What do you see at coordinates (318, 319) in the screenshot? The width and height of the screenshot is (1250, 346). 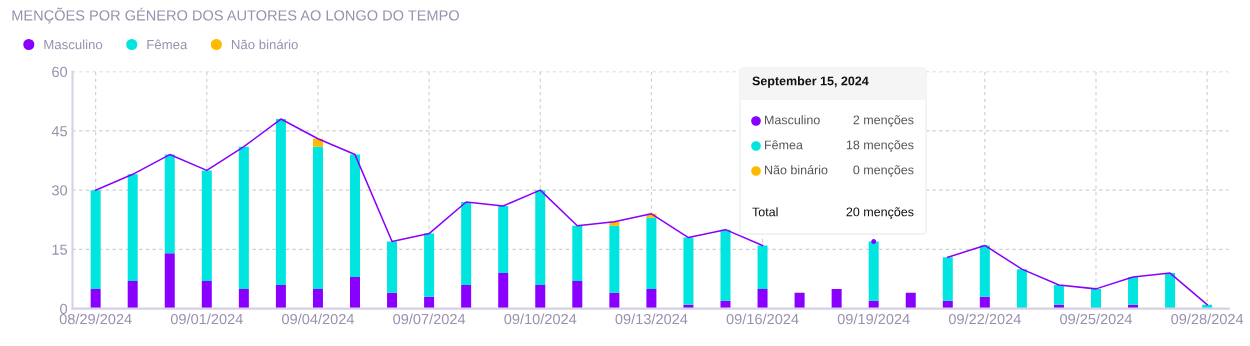 I see `x-tick-label: 09/04/2024` at bounding box center [318, 319].